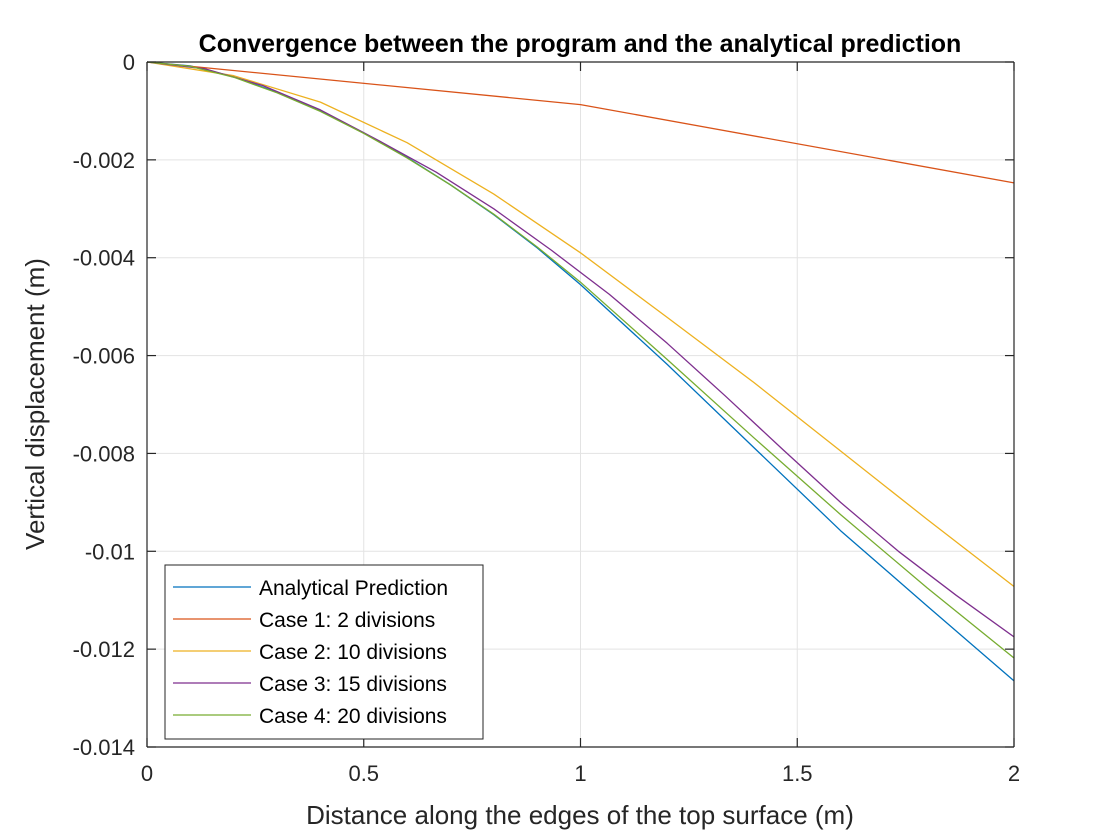 This screenshot has width=1120, height=840. What do you see at coordinates (129, 62) in the screenshot?
I see `y-tick-label: 0` at bounding box center [129, 62].